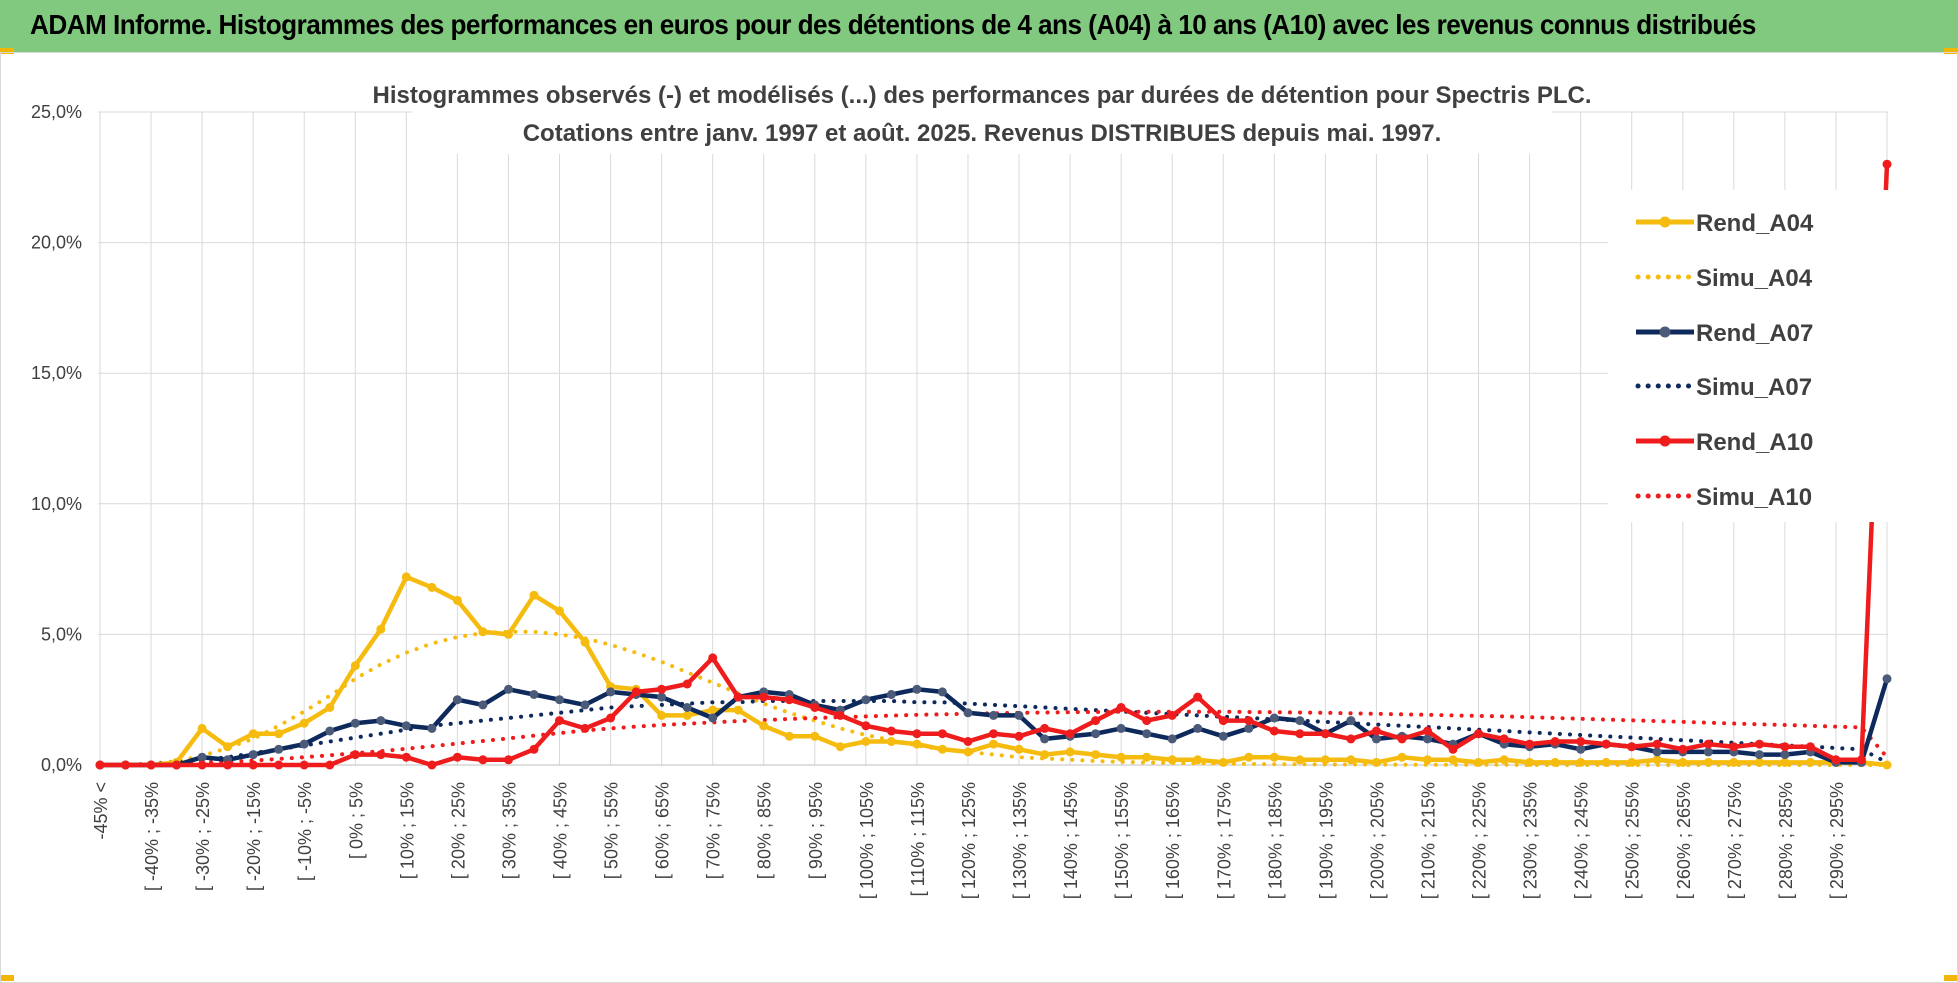 This screenshot has height=983, width=1958. Describe the element at coordinates (1786, 840) in the screenshot. I see `x-tick-label: [ 280% ; 285%` at that location.